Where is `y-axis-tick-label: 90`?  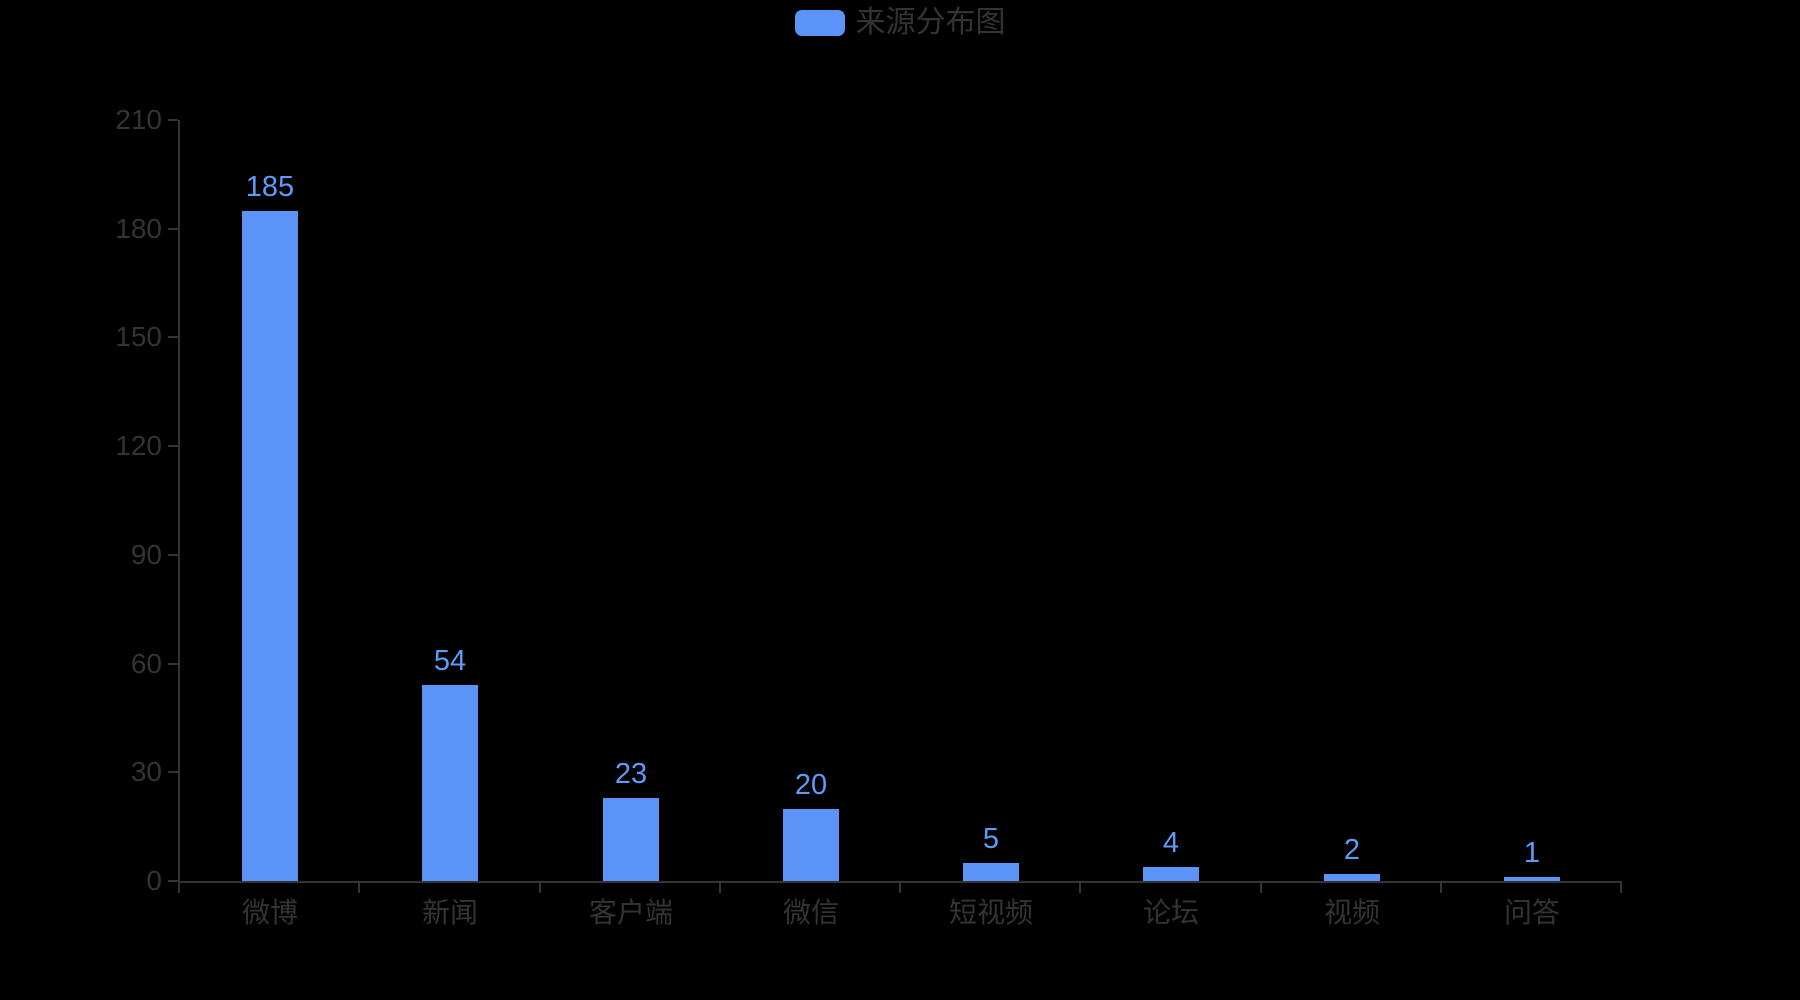
y-axis-tick-label: 90 is located at coordinates (146, 554).